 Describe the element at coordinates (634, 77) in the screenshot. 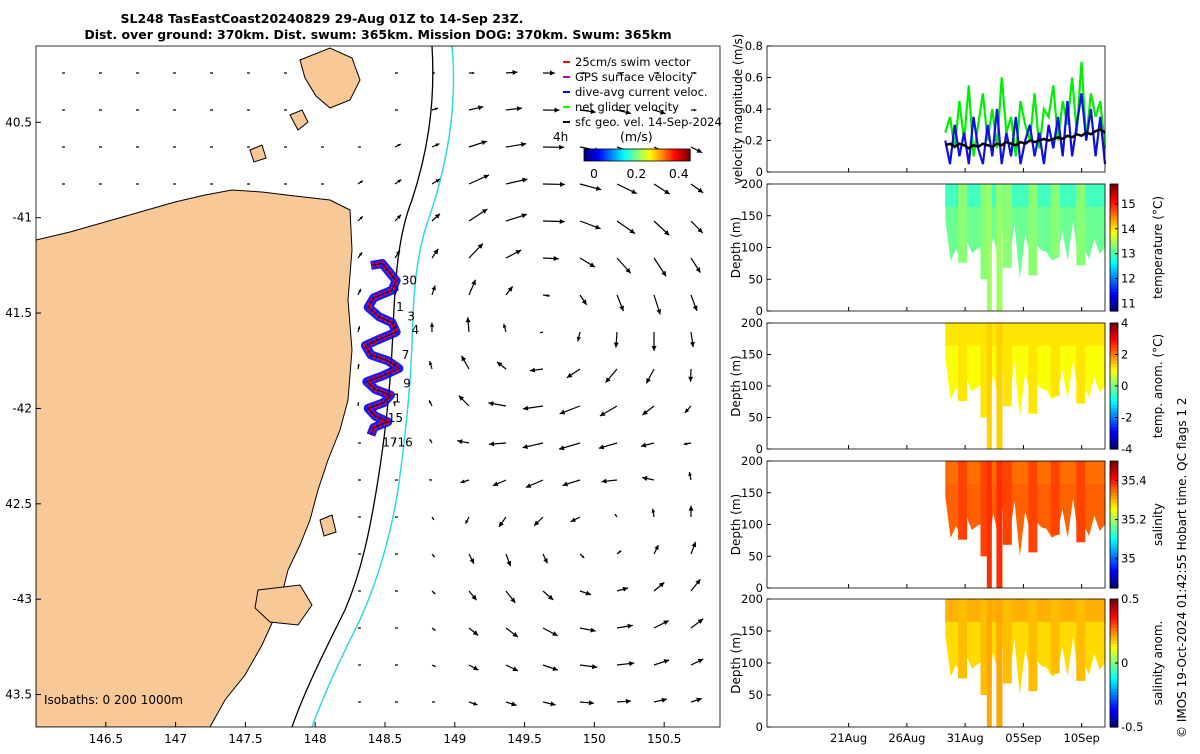

I see `legend-entry: GPS surface velocity` at that location.